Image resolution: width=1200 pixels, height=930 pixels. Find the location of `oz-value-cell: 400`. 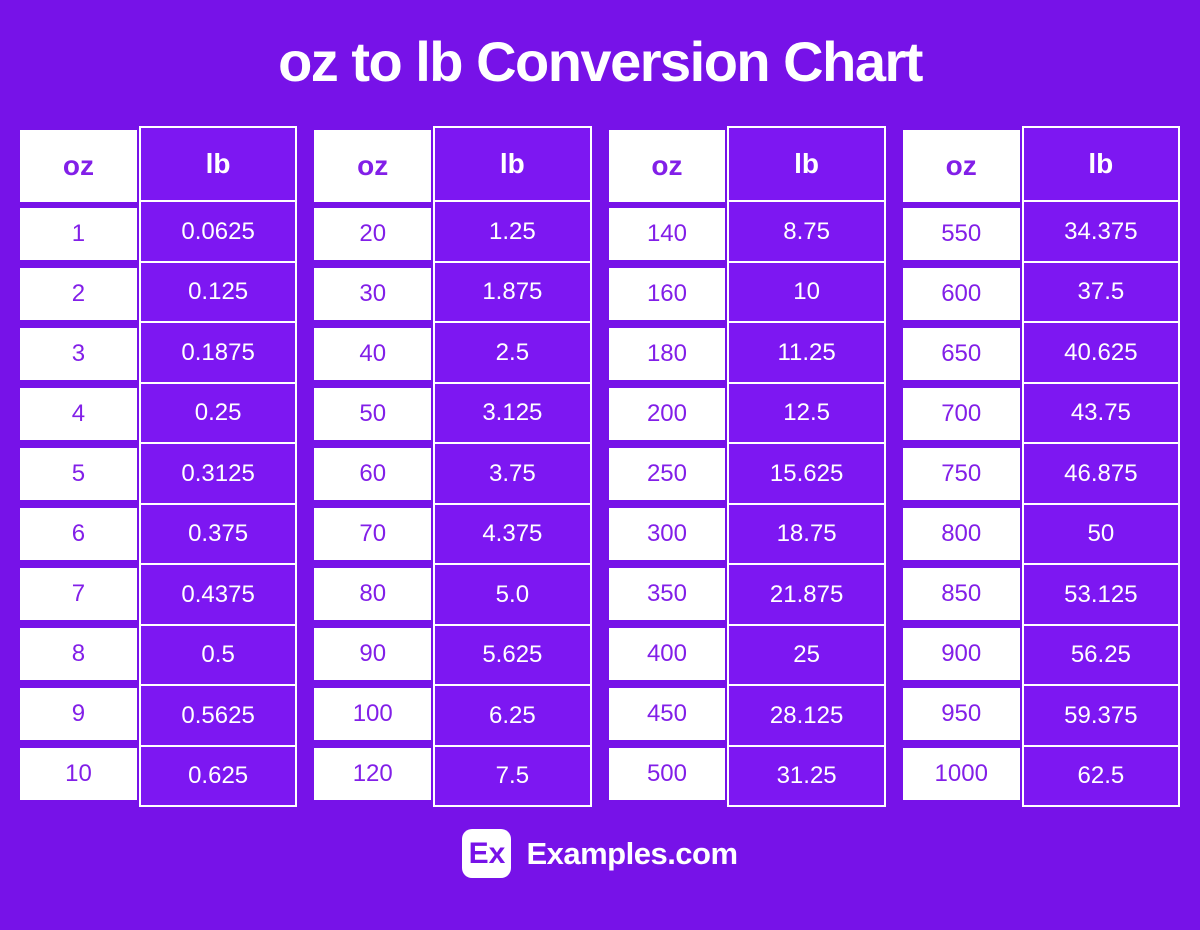

oz-value-cell: 400 is located at coordinates (667, 654).